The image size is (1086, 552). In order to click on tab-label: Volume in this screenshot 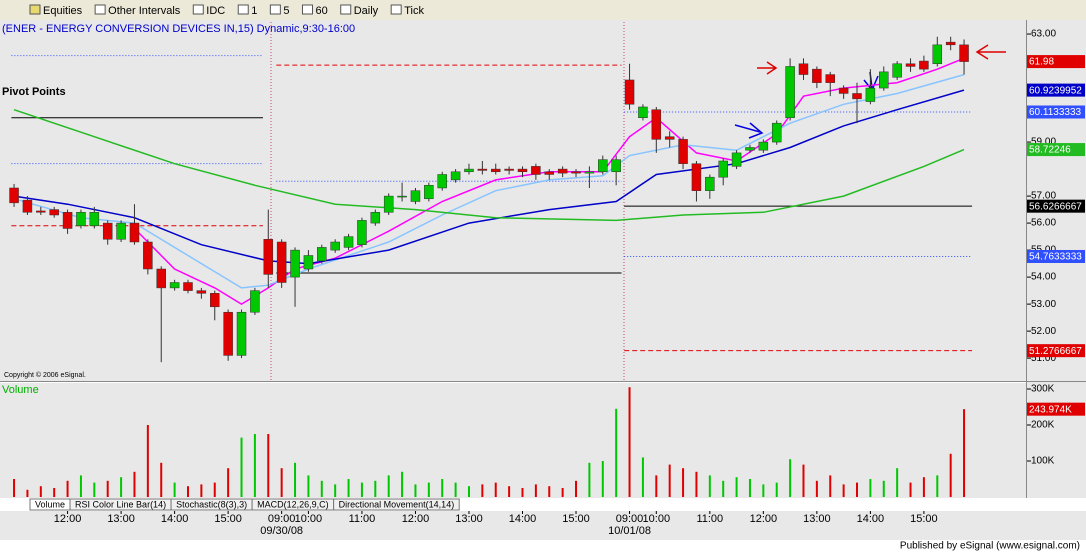, I will do `click(50, 504)`.